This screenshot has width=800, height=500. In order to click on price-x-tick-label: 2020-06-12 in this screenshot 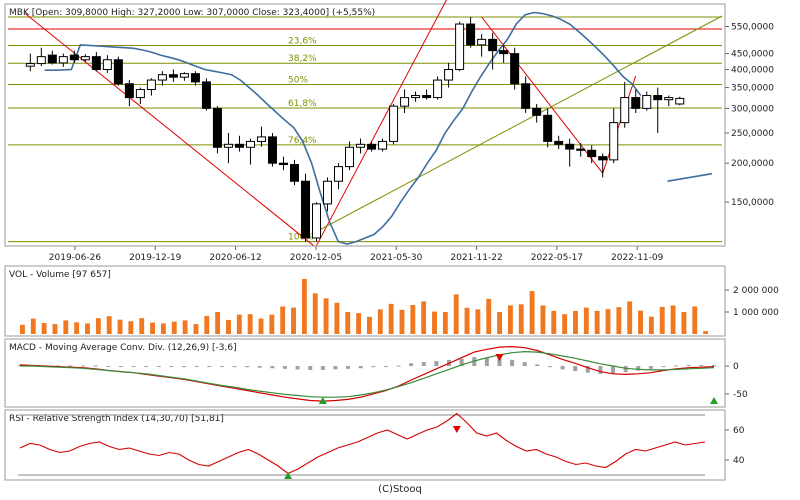, I will do `click(235, 258)`.